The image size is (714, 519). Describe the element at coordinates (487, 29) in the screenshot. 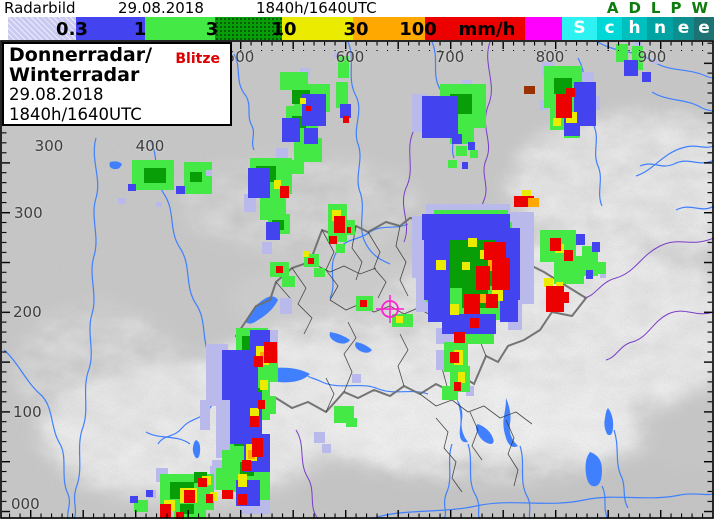

I see `scale-unit-label: mm/h` at that location.